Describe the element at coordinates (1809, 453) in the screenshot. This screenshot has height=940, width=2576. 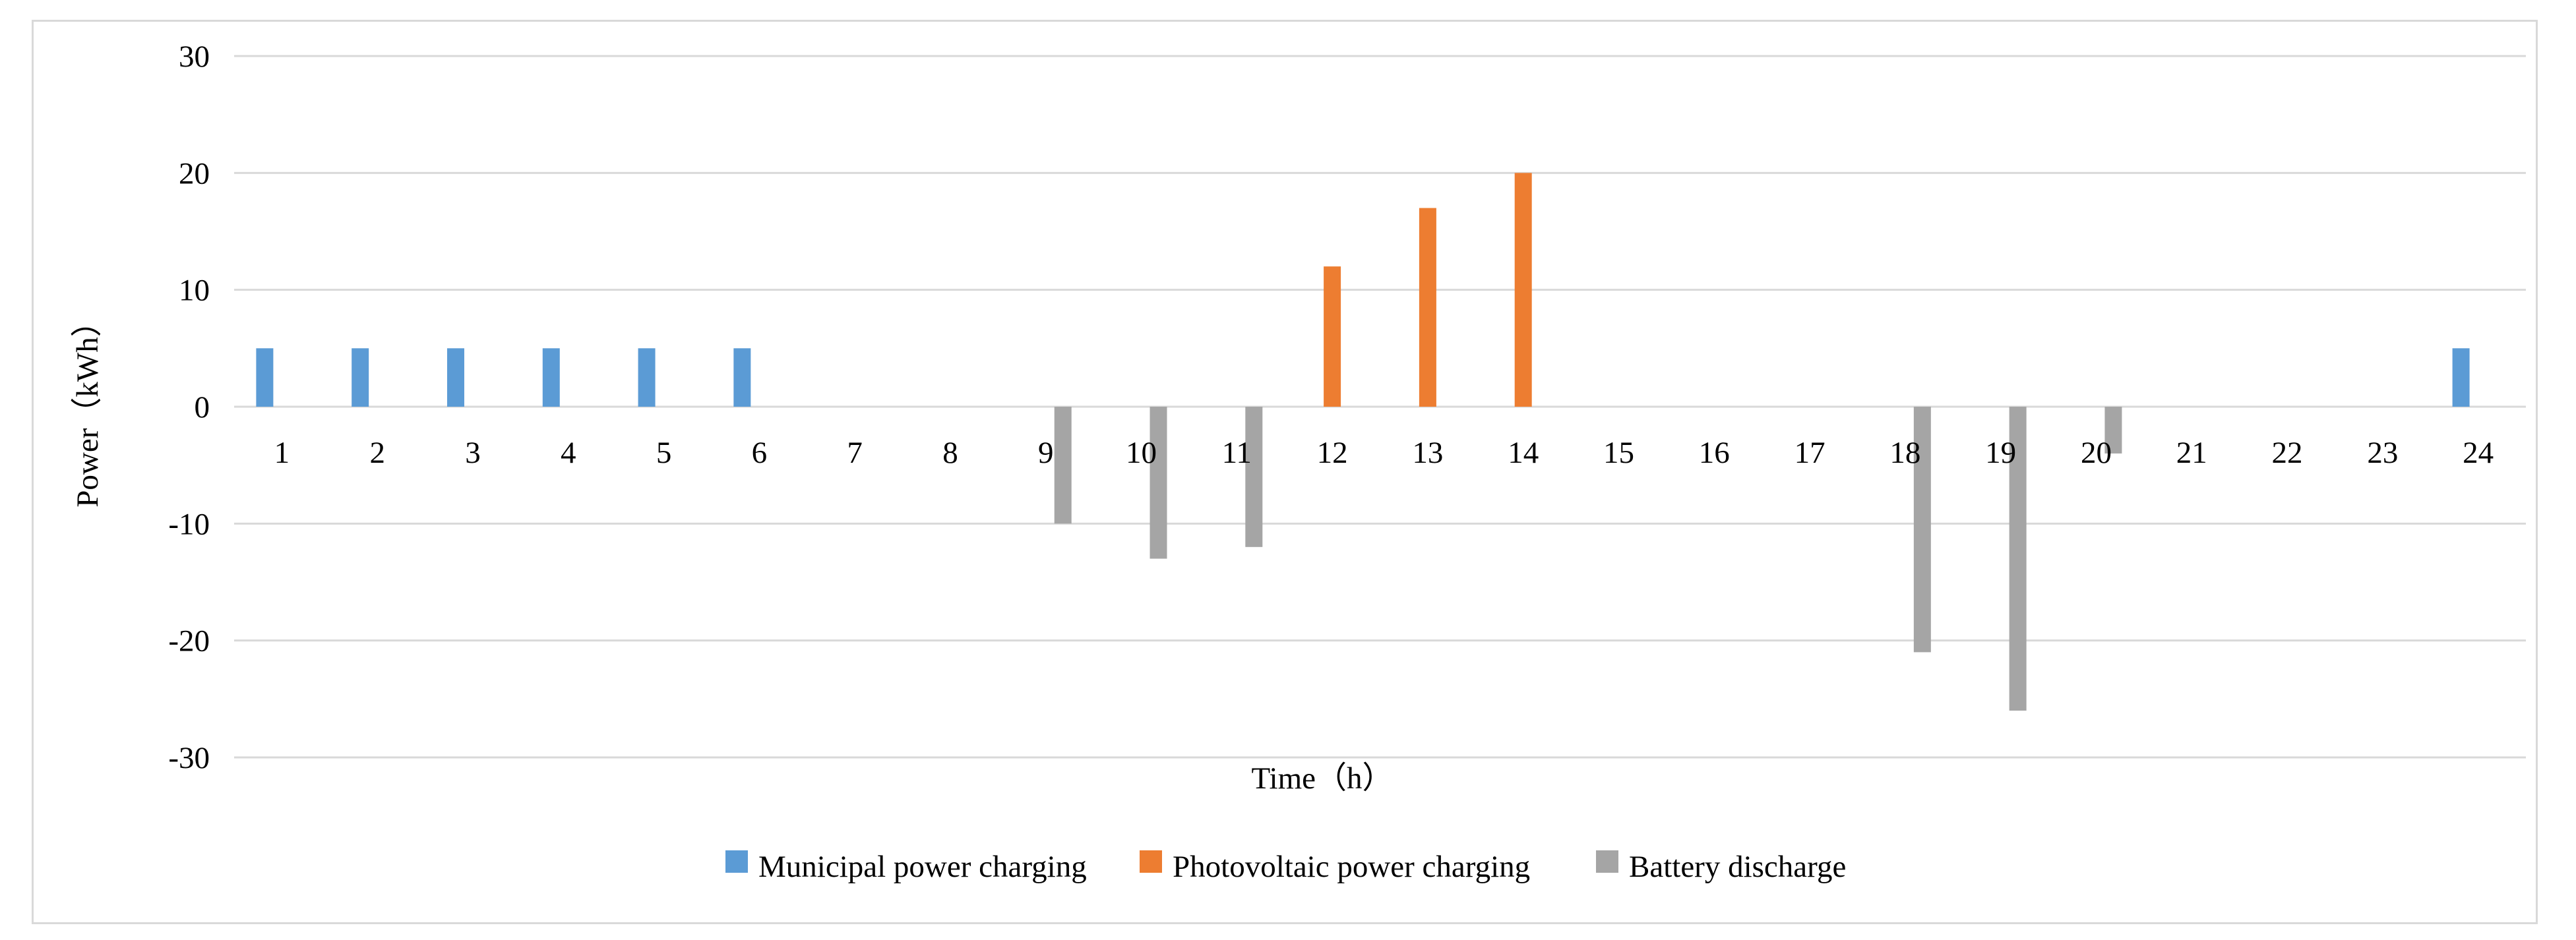
I see `x-tick-label: 17` at that location.